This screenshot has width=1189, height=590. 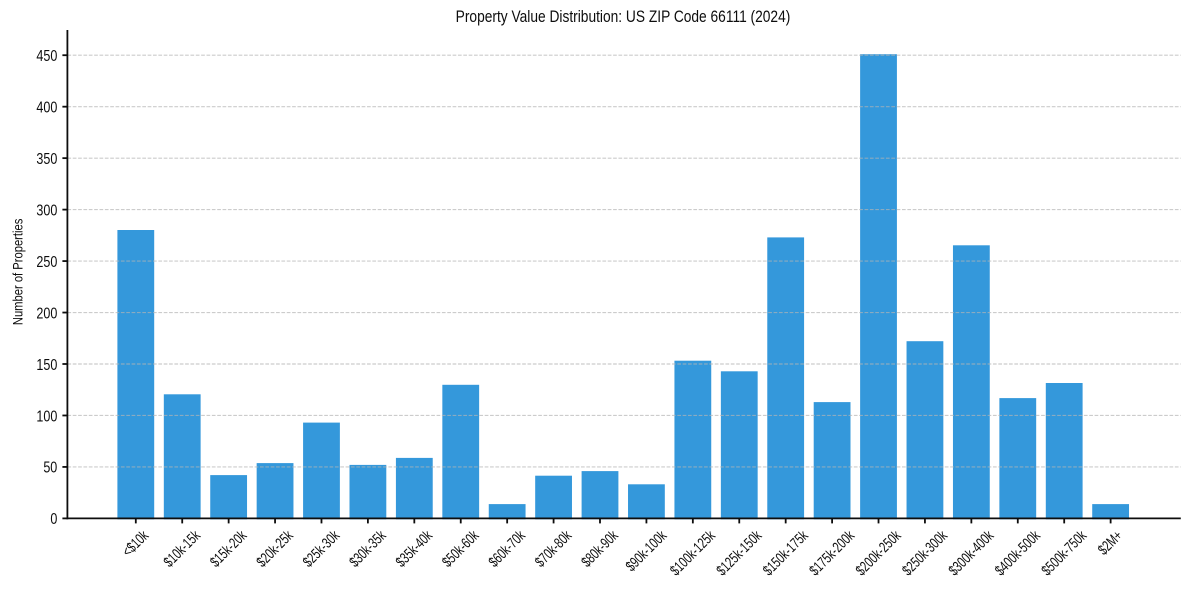 I want to click on svg-text: 450, so click(x=46, y=57).